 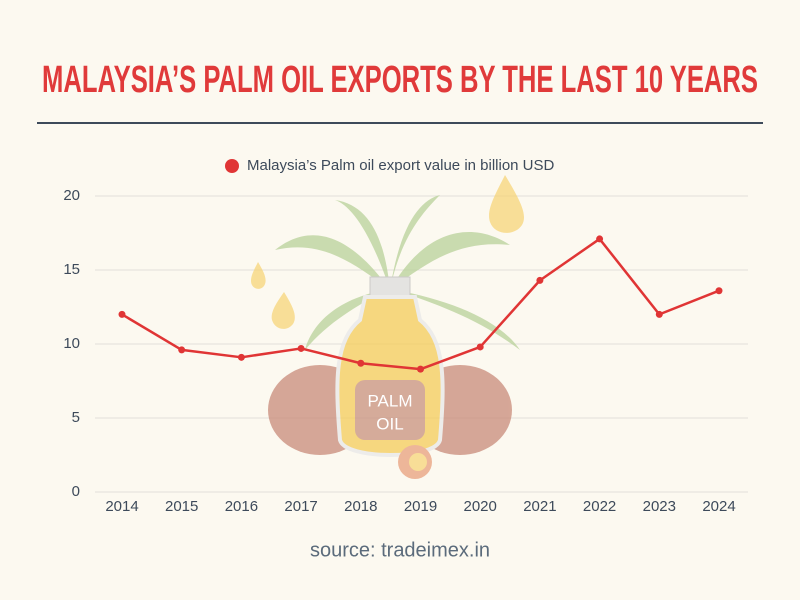 I want to click on y-tick-label: 5, so click(x=76, y=417).